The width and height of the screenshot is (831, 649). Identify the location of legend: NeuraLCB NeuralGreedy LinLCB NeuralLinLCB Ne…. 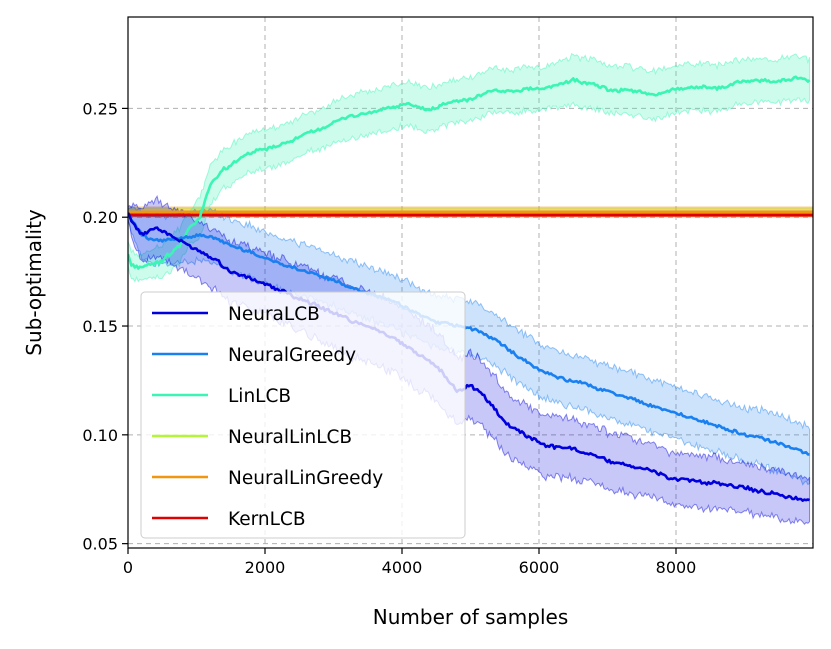
(303, 415).